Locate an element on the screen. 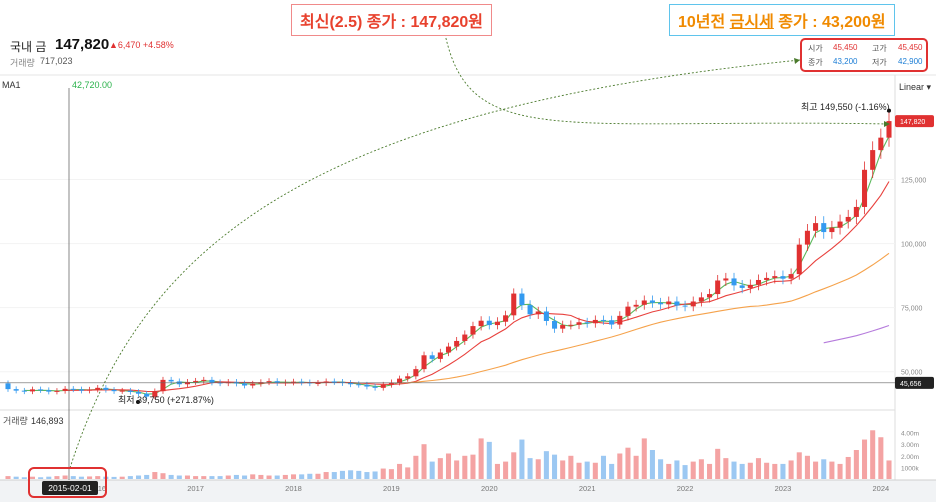  ten-year-close-annotation: 10년전 금시세 종가 : 43,200원 is located at coordinates (782, 20).